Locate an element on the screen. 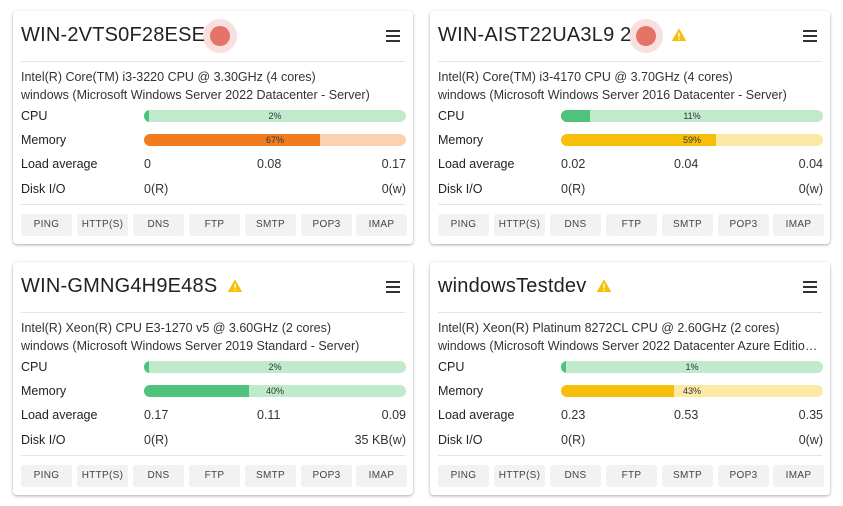 This screenshot has height=506, width=843. status-error-icon is located at coordinates (646, 36).